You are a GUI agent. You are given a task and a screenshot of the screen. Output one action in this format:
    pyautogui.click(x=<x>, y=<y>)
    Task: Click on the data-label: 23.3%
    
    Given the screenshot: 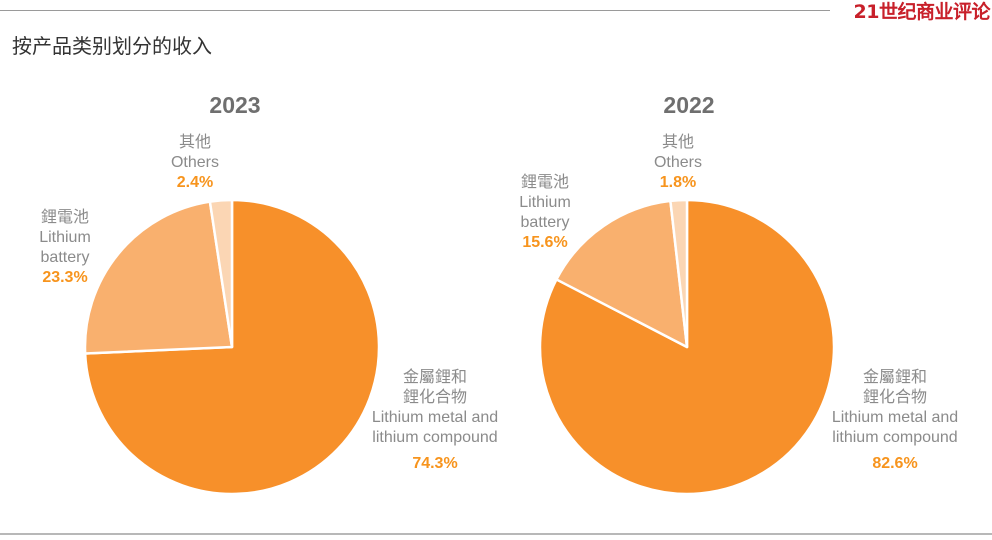 What is the action you would take?
    pyautogui.click(x=65, y=277)
    